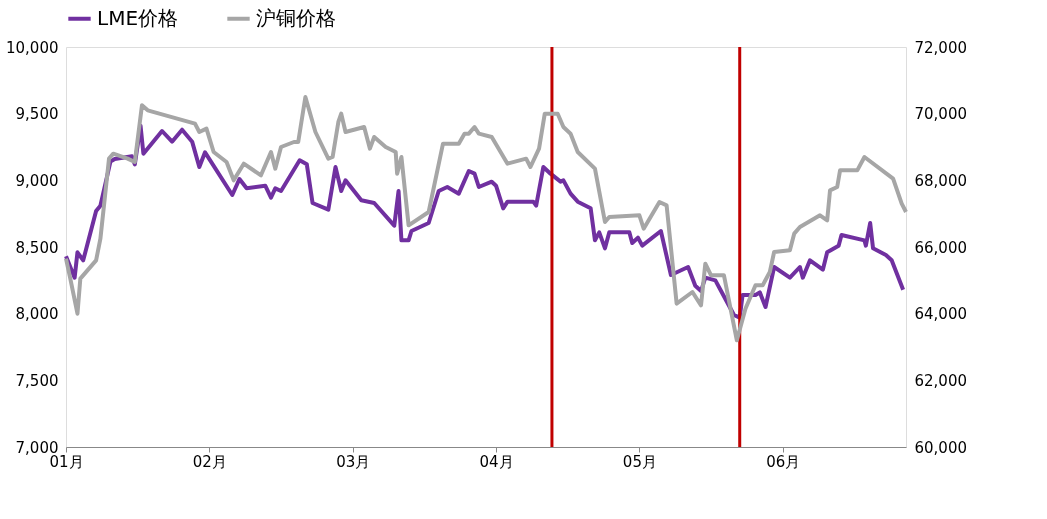  Describe the element at coordinates (940, 47) in the screenshot. I see `y2-tick-label: 72,000` at that location.